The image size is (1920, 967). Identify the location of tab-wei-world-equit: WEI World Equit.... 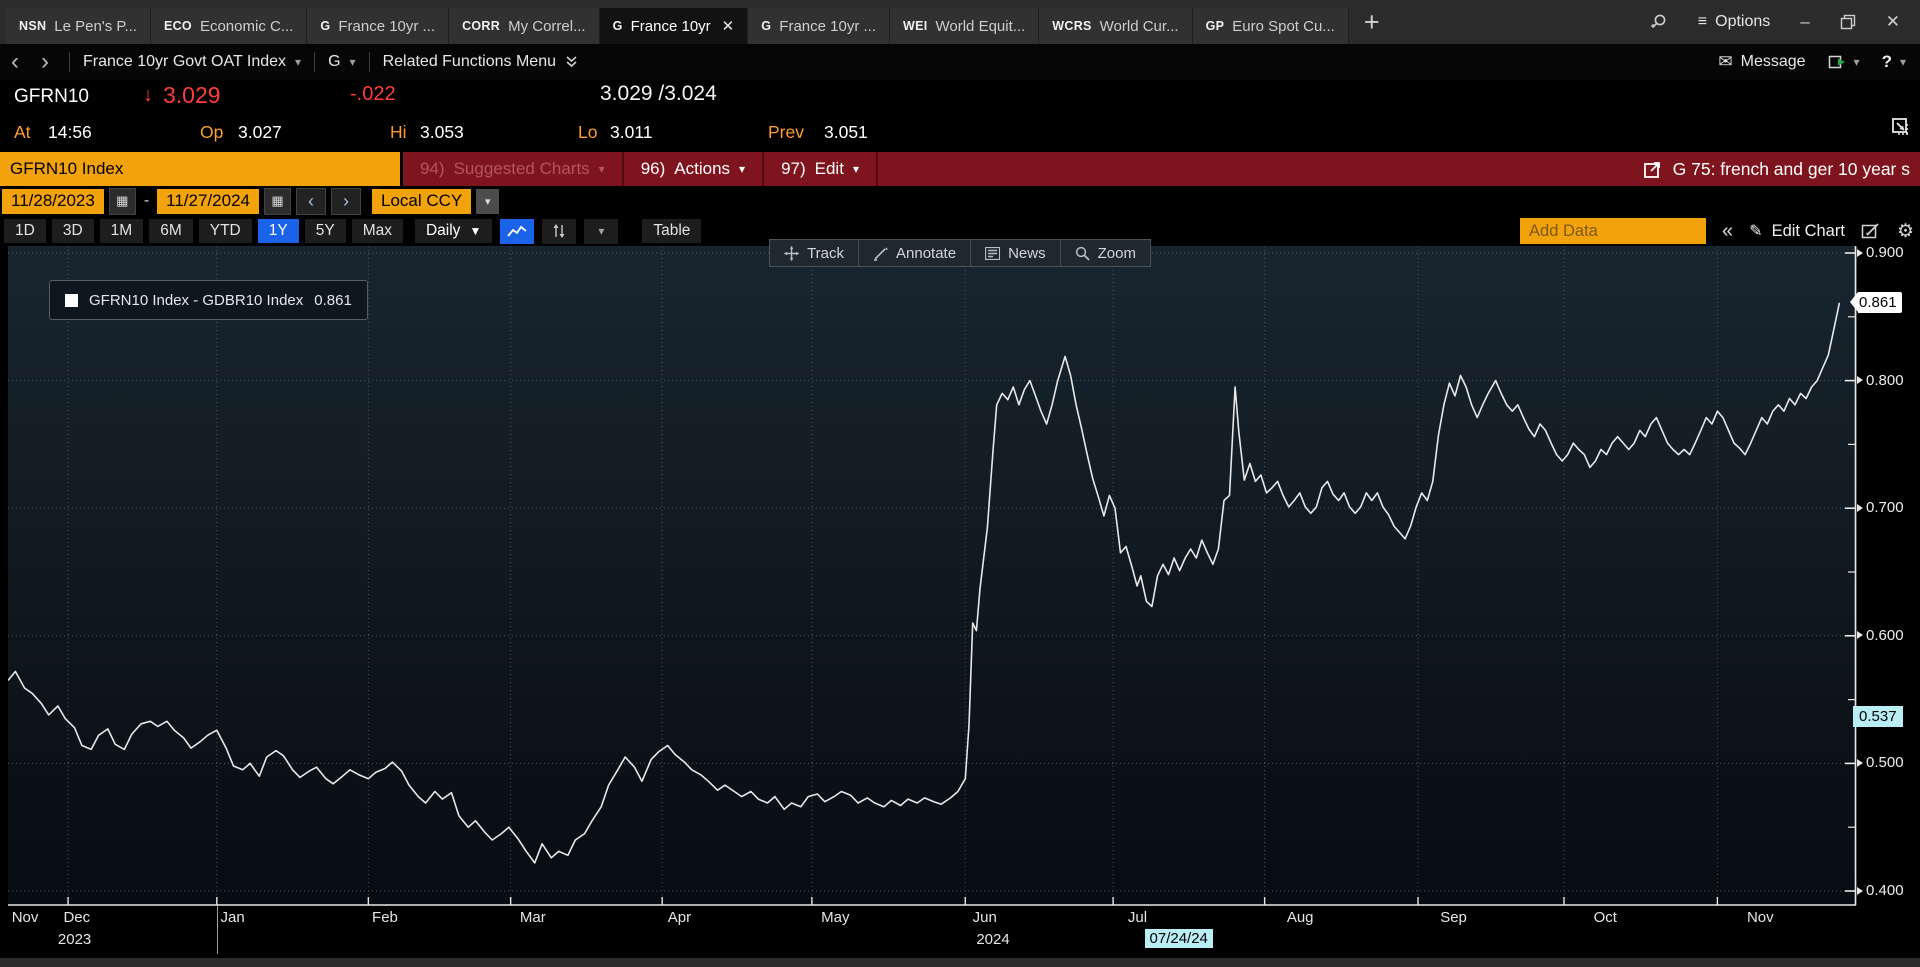
(964, 26).